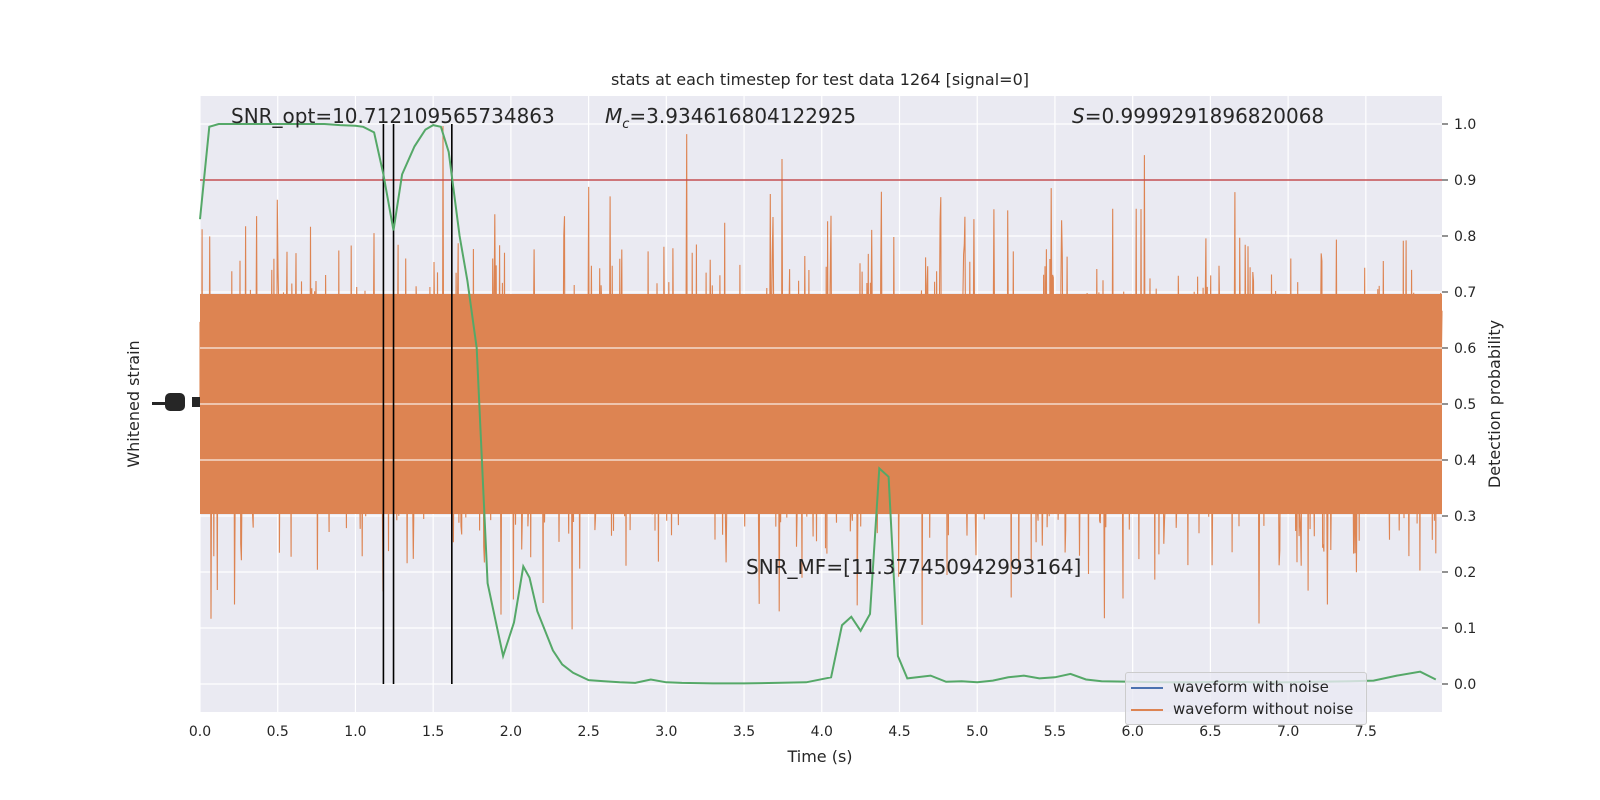 Image resolution: width=1600 pixels, height=800 pixels. I want to click on chirp-mass-symbol: M, so click(614, 116).